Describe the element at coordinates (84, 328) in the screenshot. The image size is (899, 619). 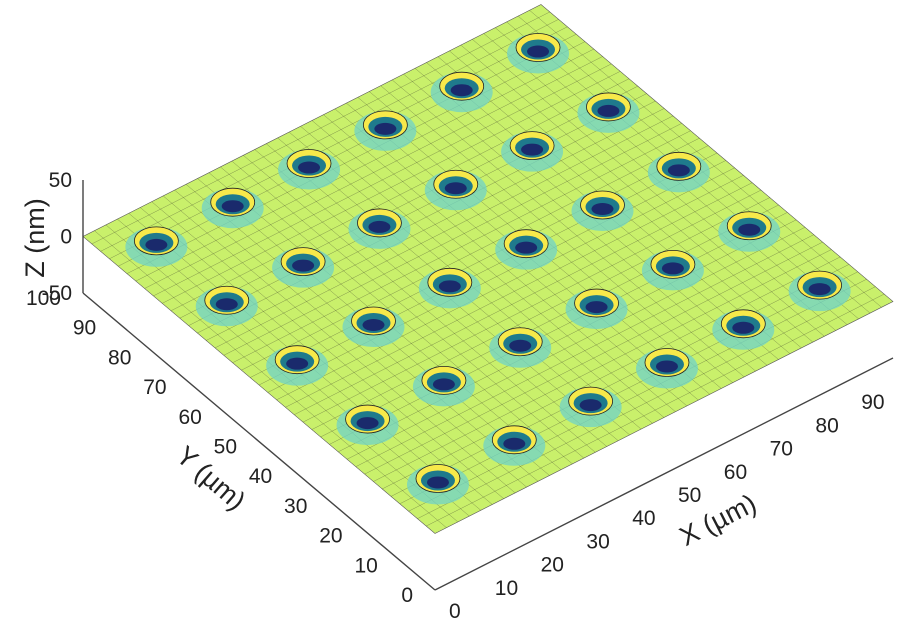
I see `y-tick-label: 90` at that location.